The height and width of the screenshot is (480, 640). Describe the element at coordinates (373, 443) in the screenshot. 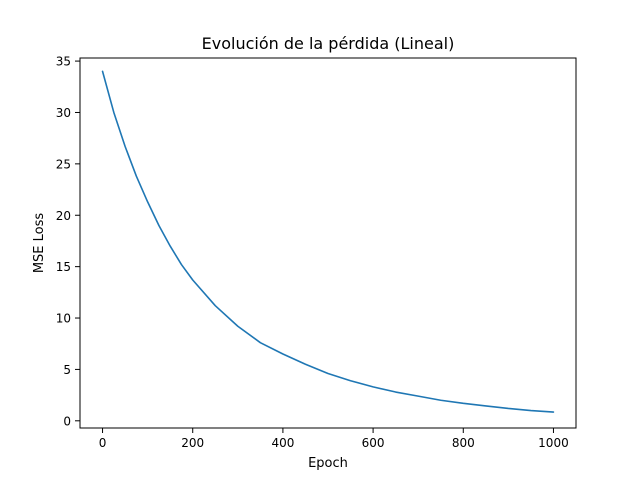

I see `x-tick-label: 600` at that location.